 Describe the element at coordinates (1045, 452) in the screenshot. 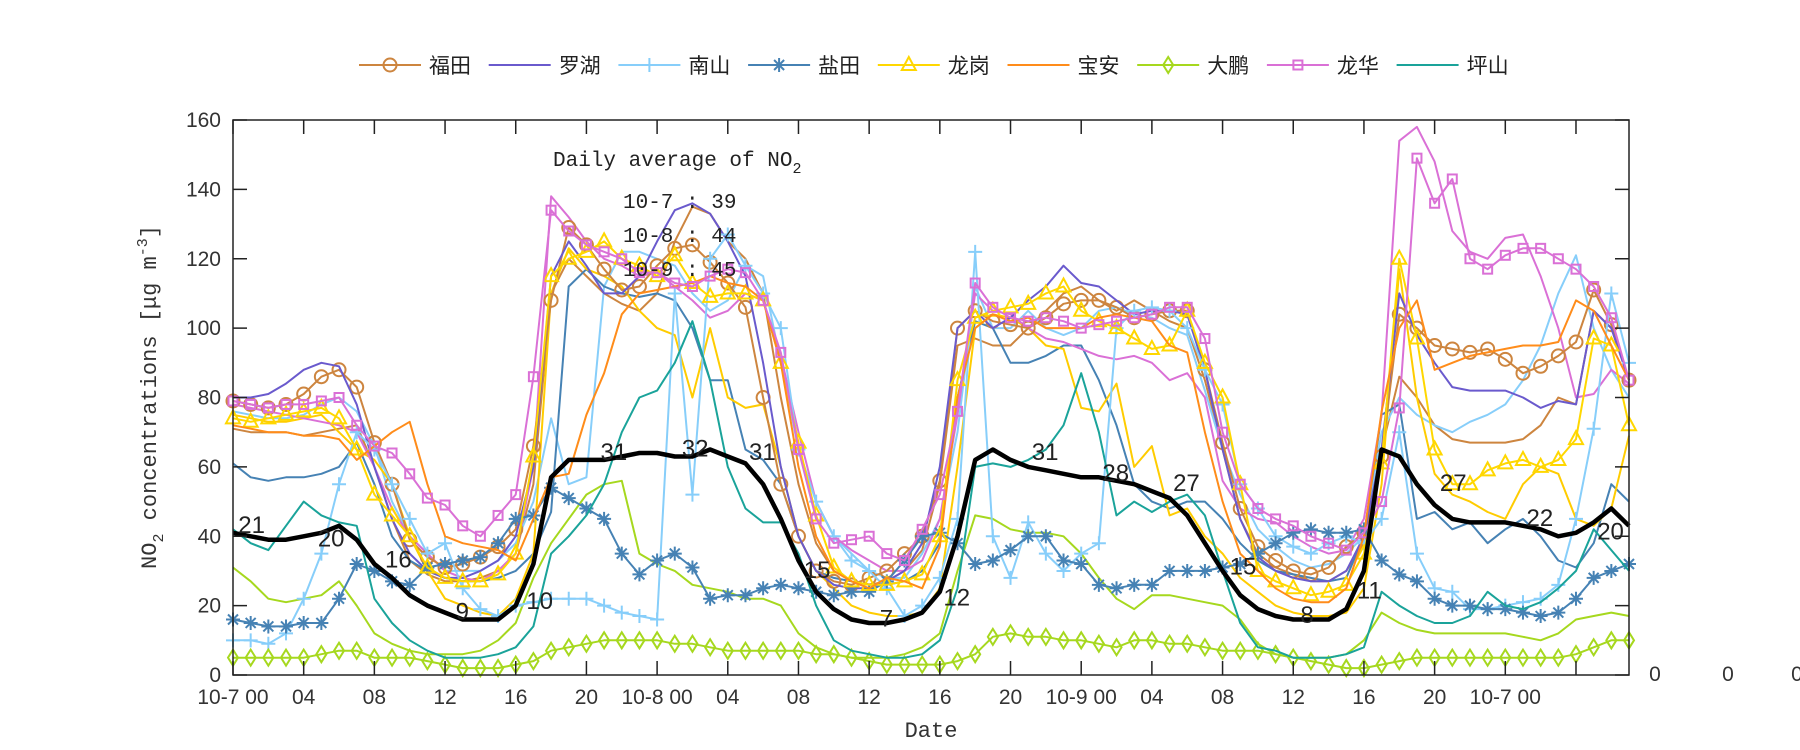

I see `mean-value-label: 31` at that location.